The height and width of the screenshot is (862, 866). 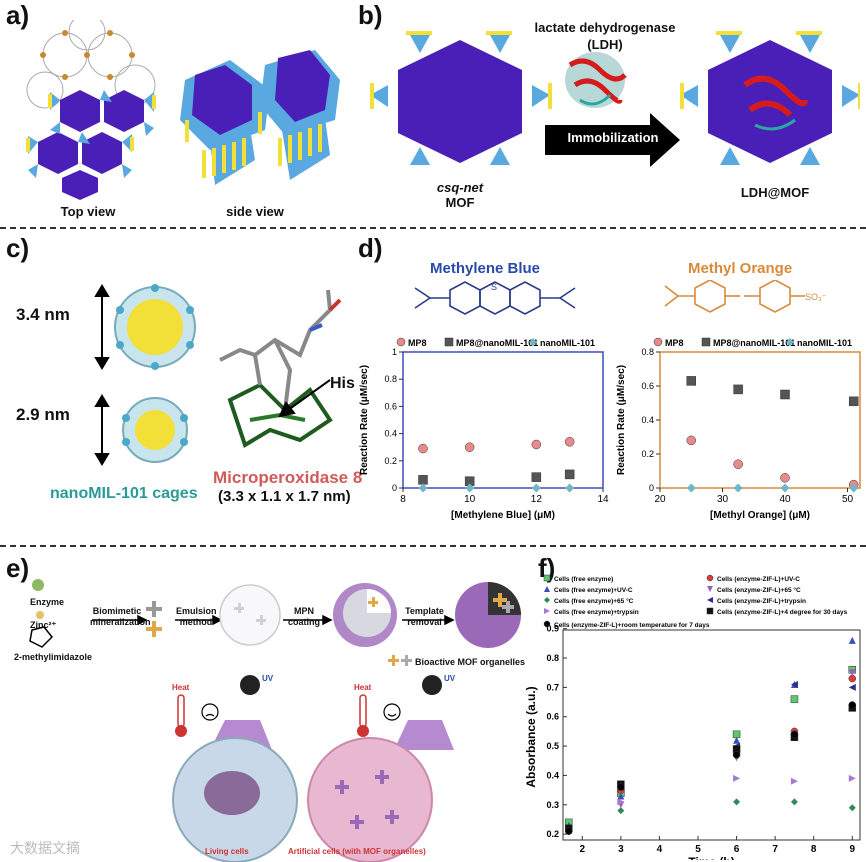 I want to click on x-axis-label: Time (h), so click(x=711, y=857).